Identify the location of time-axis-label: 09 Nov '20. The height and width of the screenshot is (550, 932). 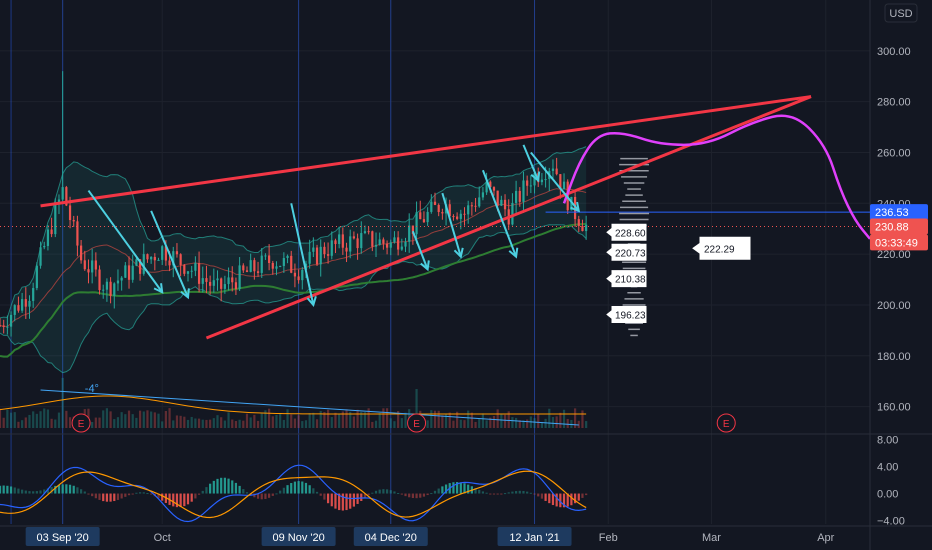
(298, 538).